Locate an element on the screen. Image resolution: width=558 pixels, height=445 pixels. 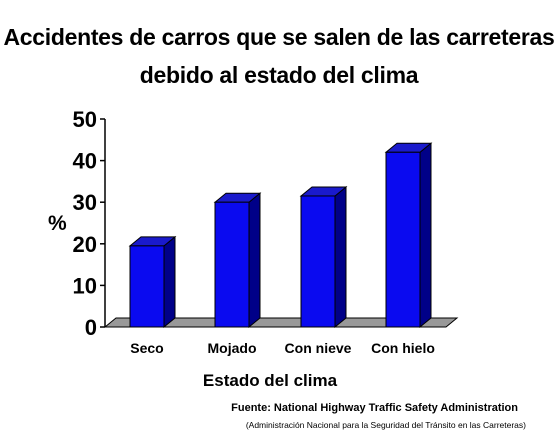
category-label: Mojado is located at coordinates (232, 348).